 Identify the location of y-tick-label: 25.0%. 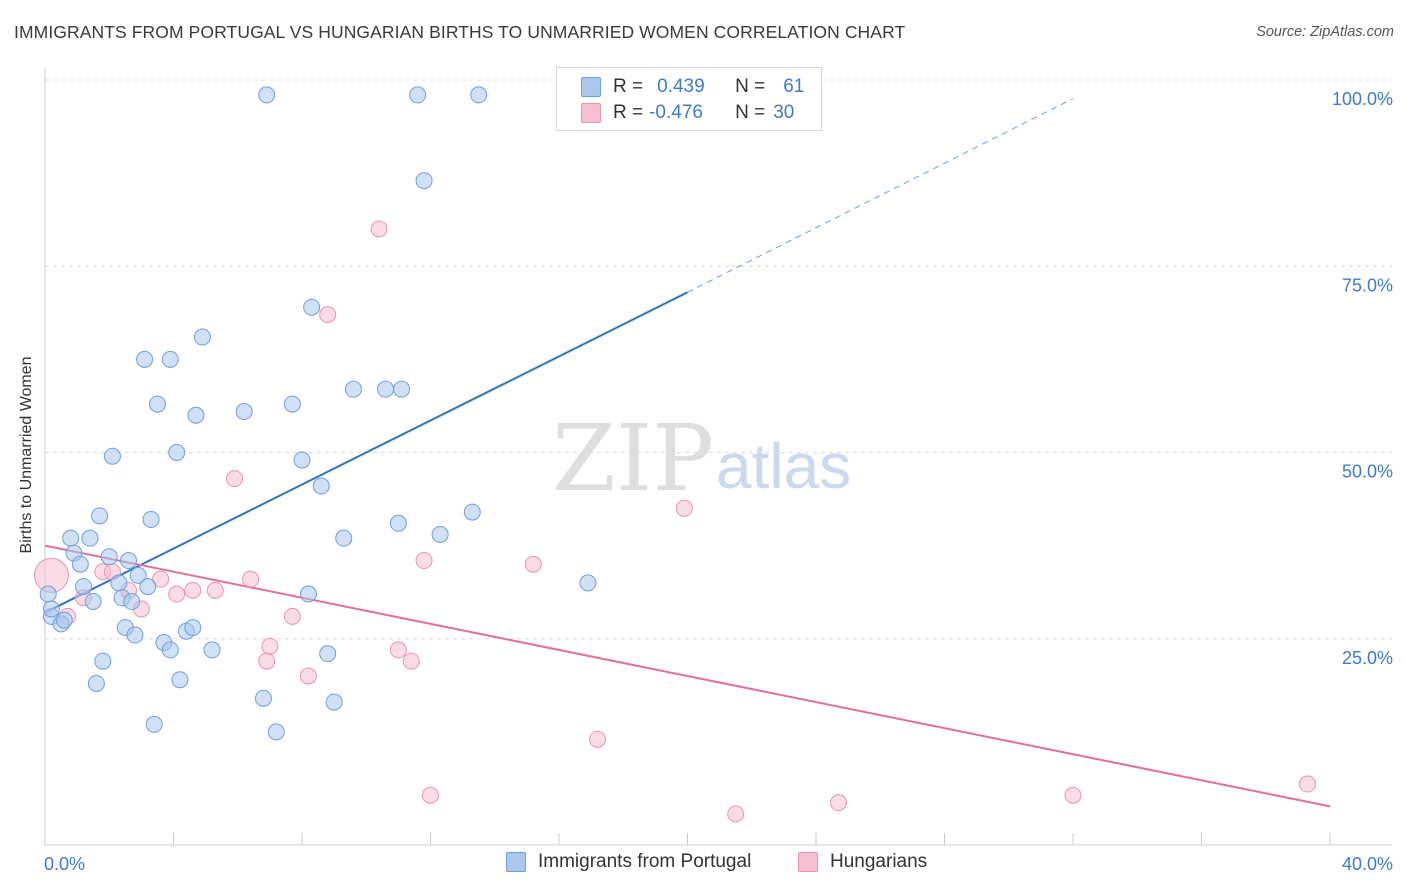
(1367, 658).